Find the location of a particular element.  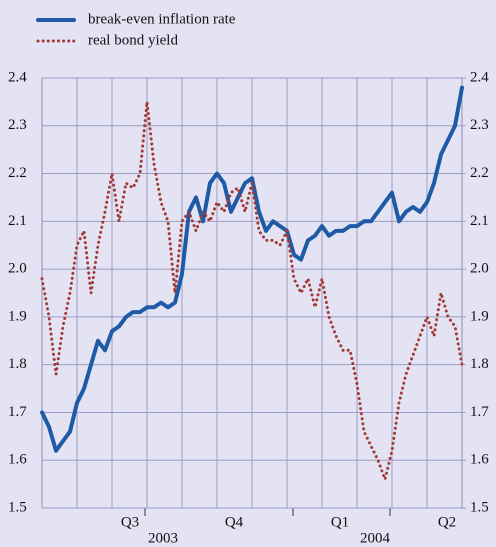

quarter-label: Q4 is located at coordinates (234, 522).